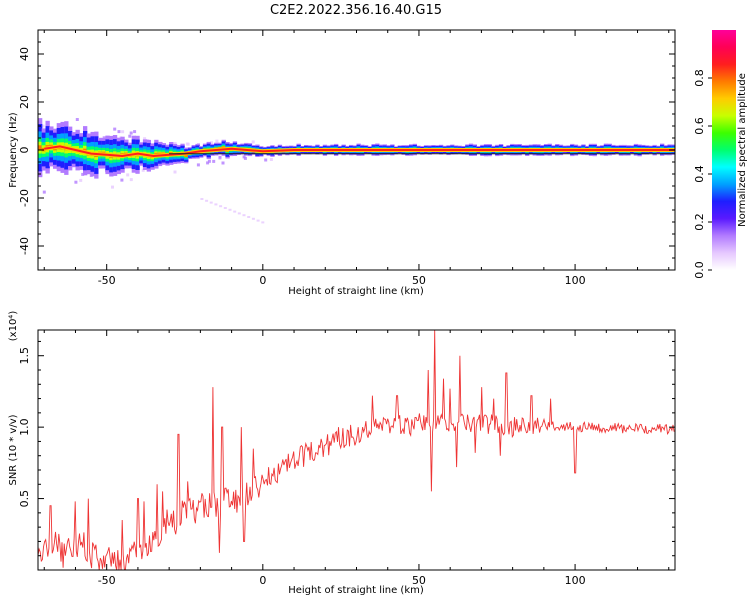 This screenshot has width=750, height=600. What do you see at coordinates (699, 126) in the screenshot?
I see `colorbar-tick-label: 0.6` at bounding box center [699, 126].